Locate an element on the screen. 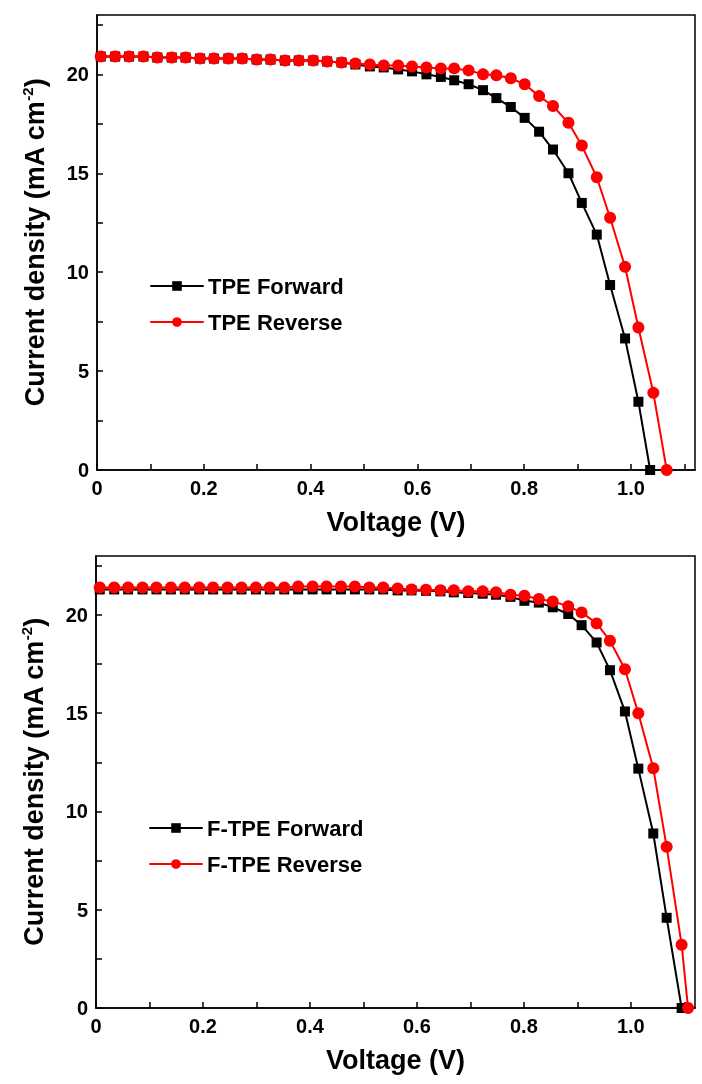  legend-label: TPE Forward is located at coordinates (276, 286).